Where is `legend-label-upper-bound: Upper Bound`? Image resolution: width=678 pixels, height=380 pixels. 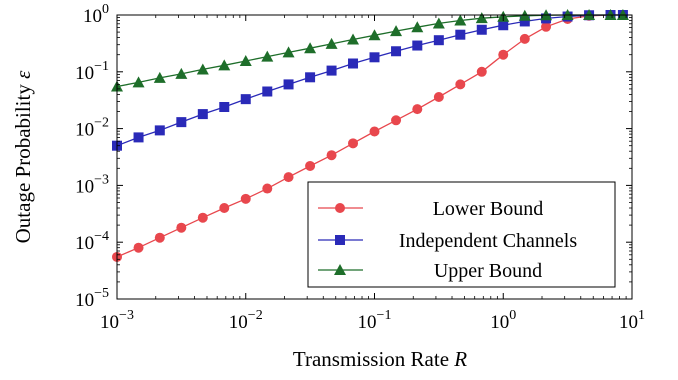 legend-label-upper-bound: Upper Bound is located at coordinates (488, 271).